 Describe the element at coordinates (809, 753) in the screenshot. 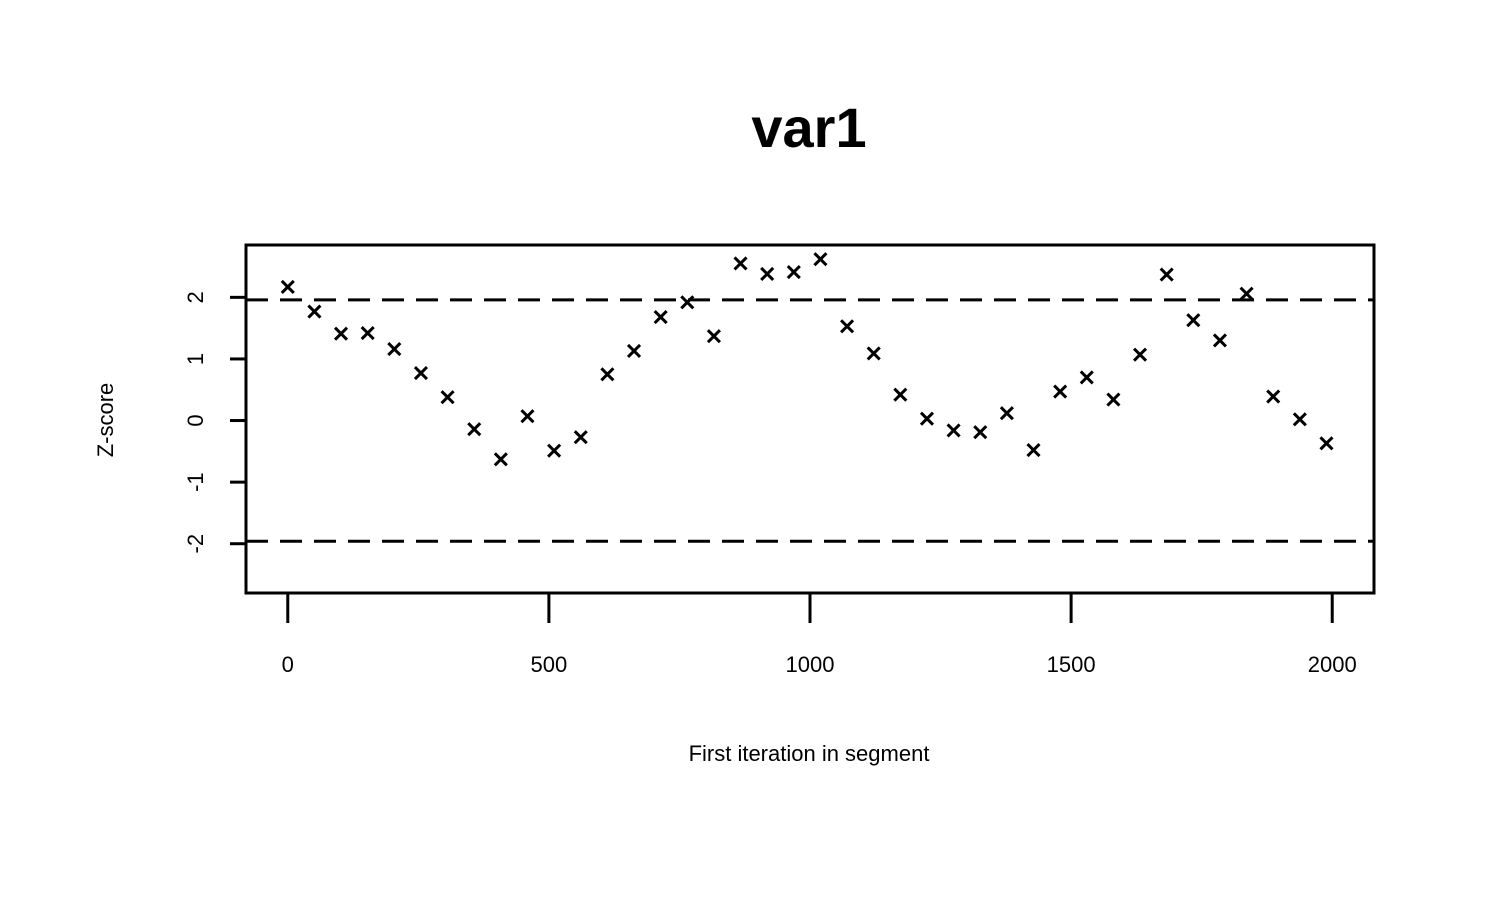

I see `x-axis-label: First iteration in segment` at that location.